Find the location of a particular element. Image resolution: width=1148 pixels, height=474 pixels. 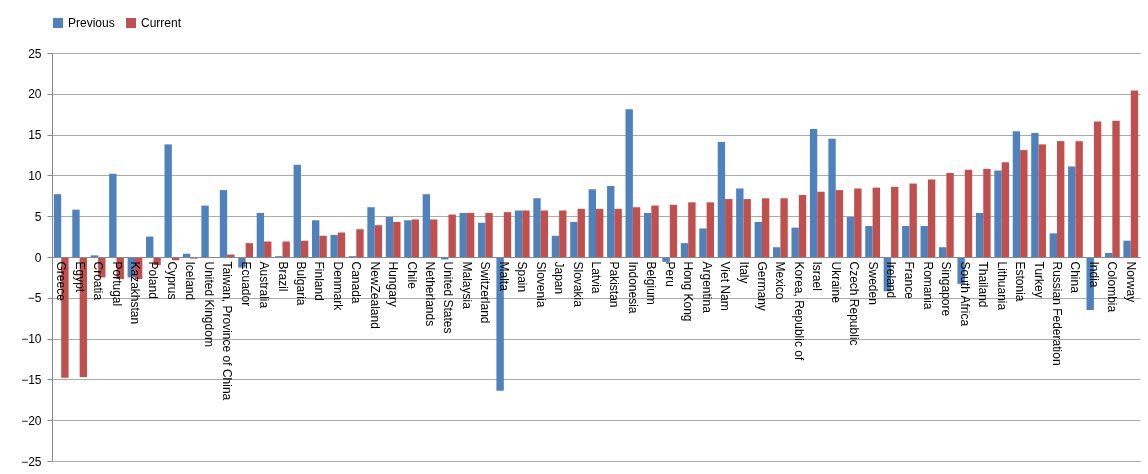

x-tick-label: Portugal is located at coordinates (116, 284).